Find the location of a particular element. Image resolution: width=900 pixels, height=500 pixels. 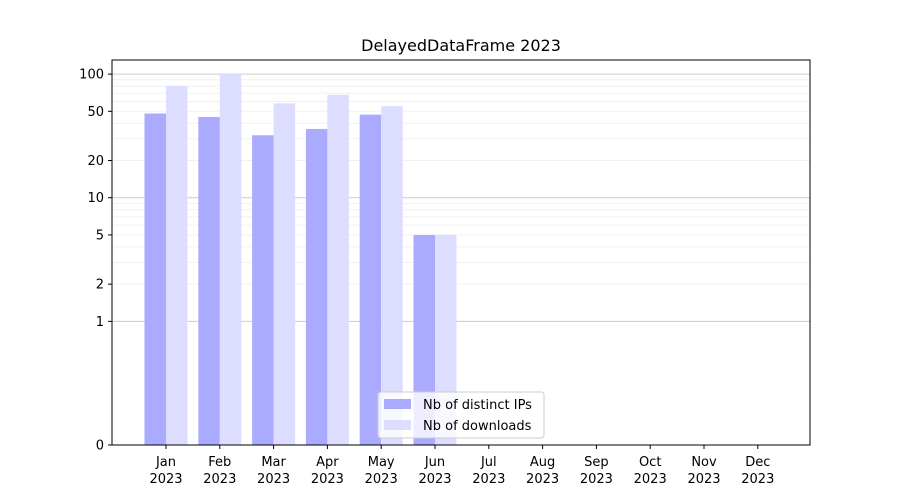

x-tick-label-month: Jun is located at coordinates (434, 462).